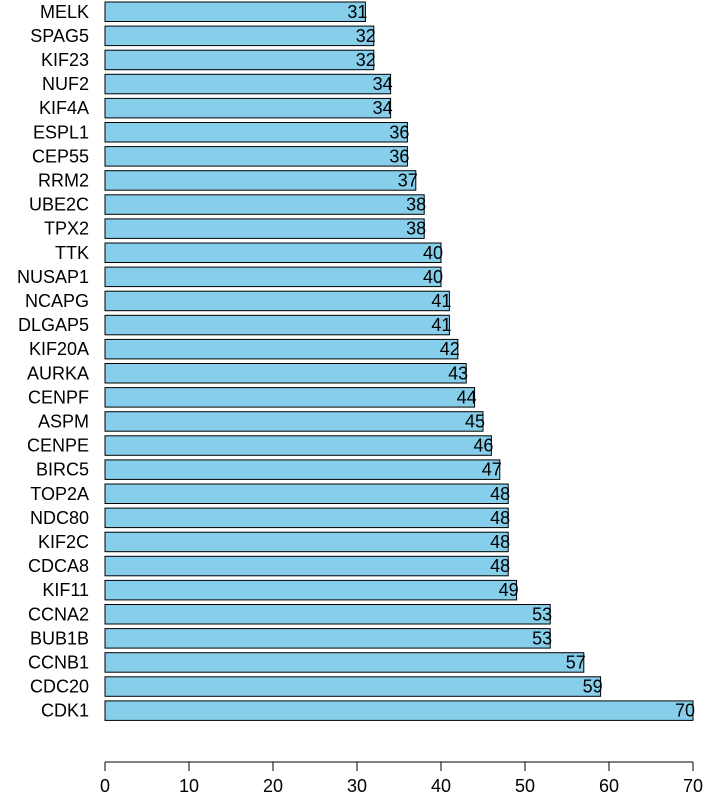 The image size is (708, 809). Describe the element at coordinates (239, 36) in the screenshot. I see `bar-spag5` at that location.